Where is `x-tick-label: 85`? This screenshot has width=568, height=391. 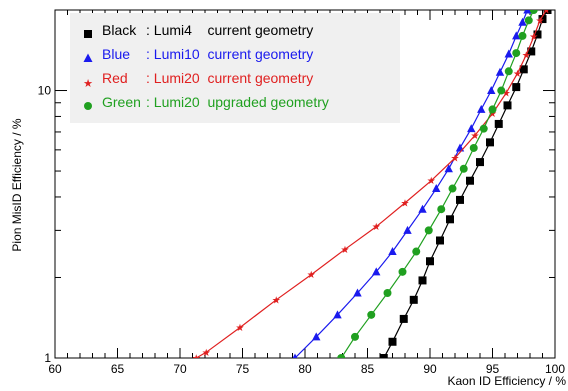
x-tick-label: 85 is located at coordinates (368, 369).